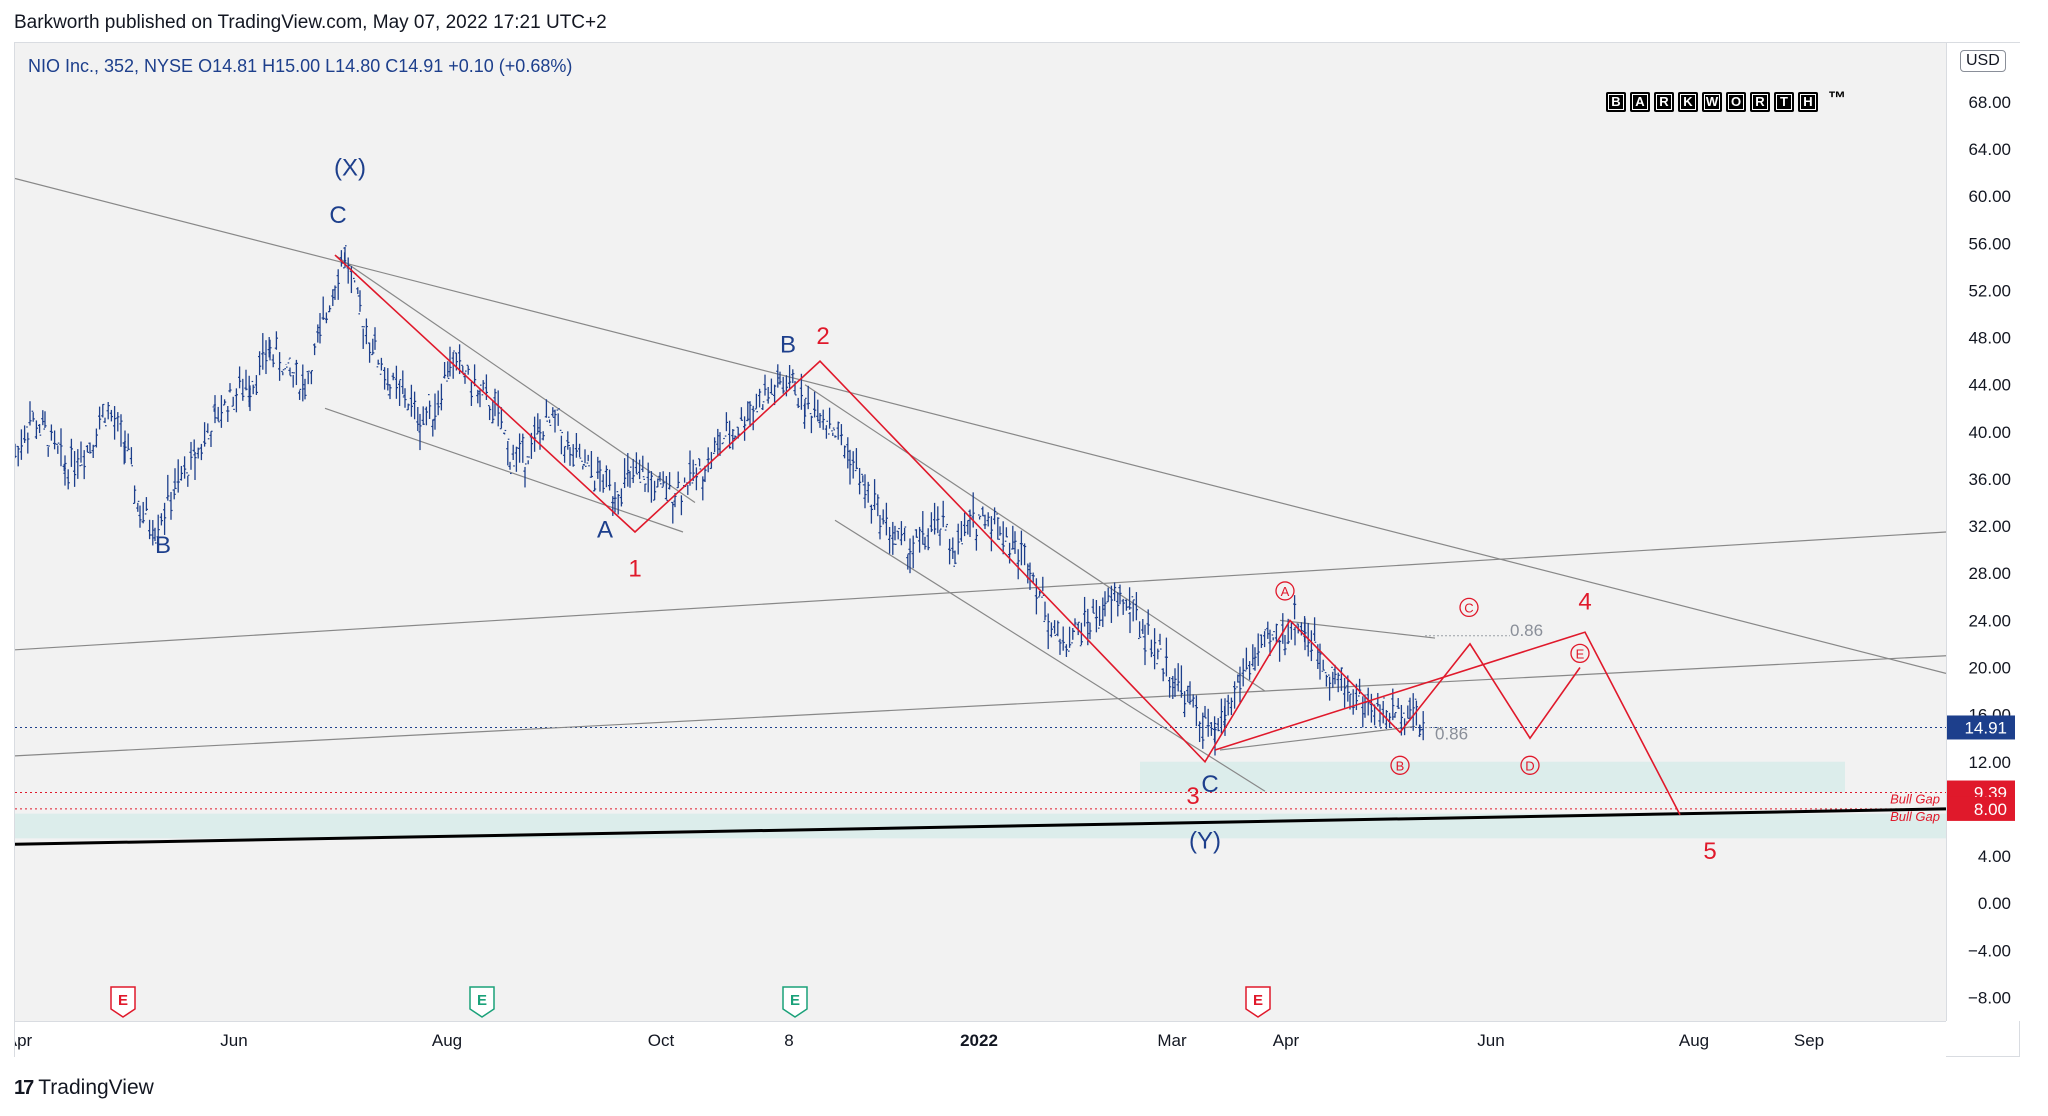 This screenshot has width=2048, height=1116. What do you see at coordinates (1616, 102) in the screenshot?
I see `brand-letter: B` at bounding box center [1616, 102].